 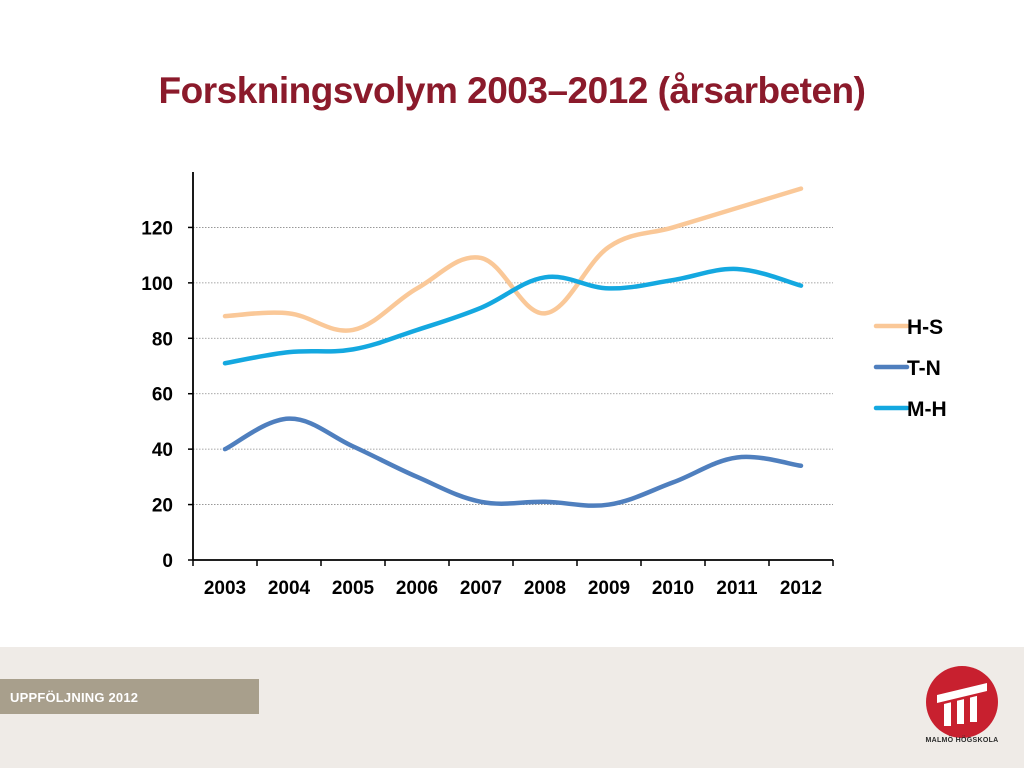 I want to click on malmo-hogskola-logo, so click(x=962, y=702).